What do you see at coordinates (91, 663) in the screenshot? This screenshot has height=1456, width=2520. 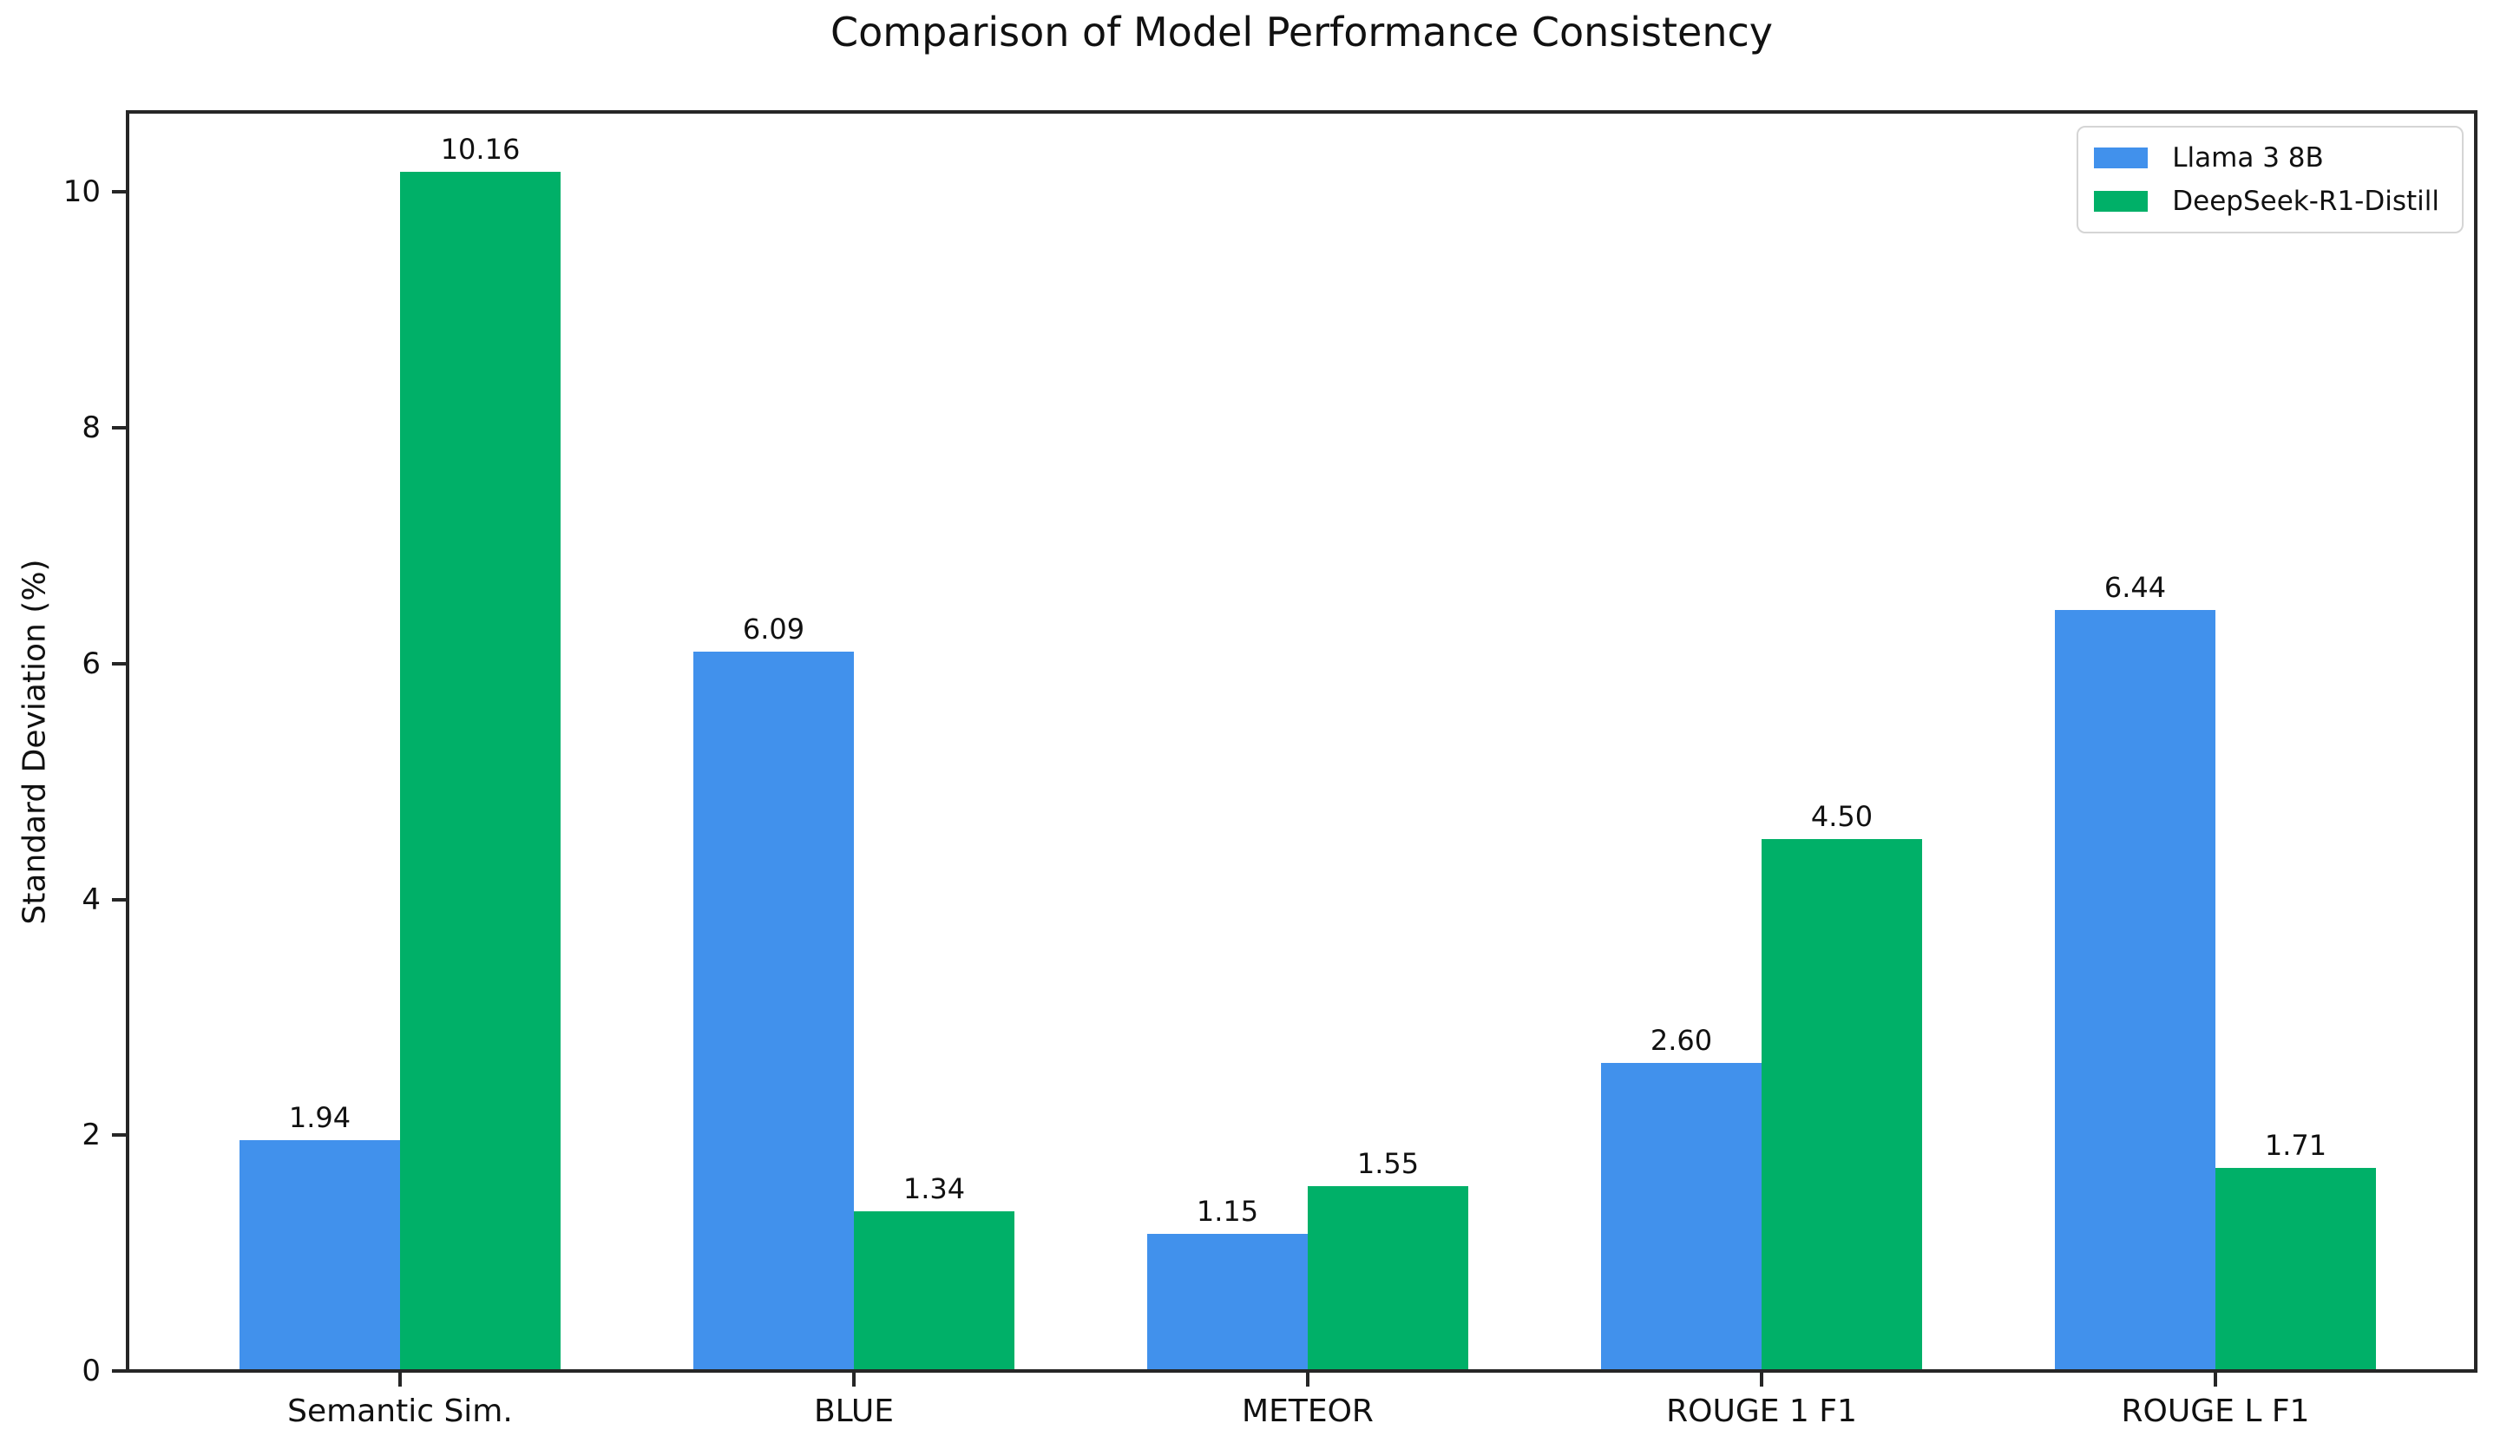 I see `y-tick-label: 6` at bounding box center [91, 663].